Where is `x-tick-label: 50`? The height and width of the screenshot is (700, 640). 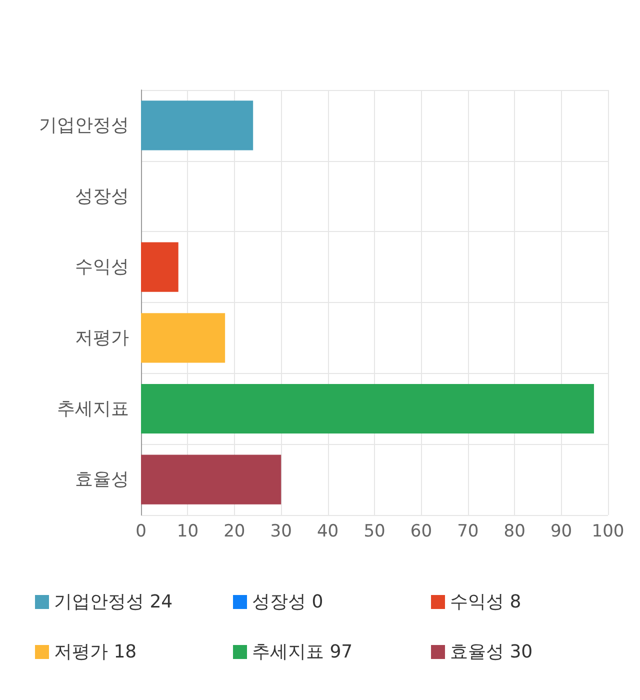
x-tick-label: 50 is located at coordinates (375, 532).